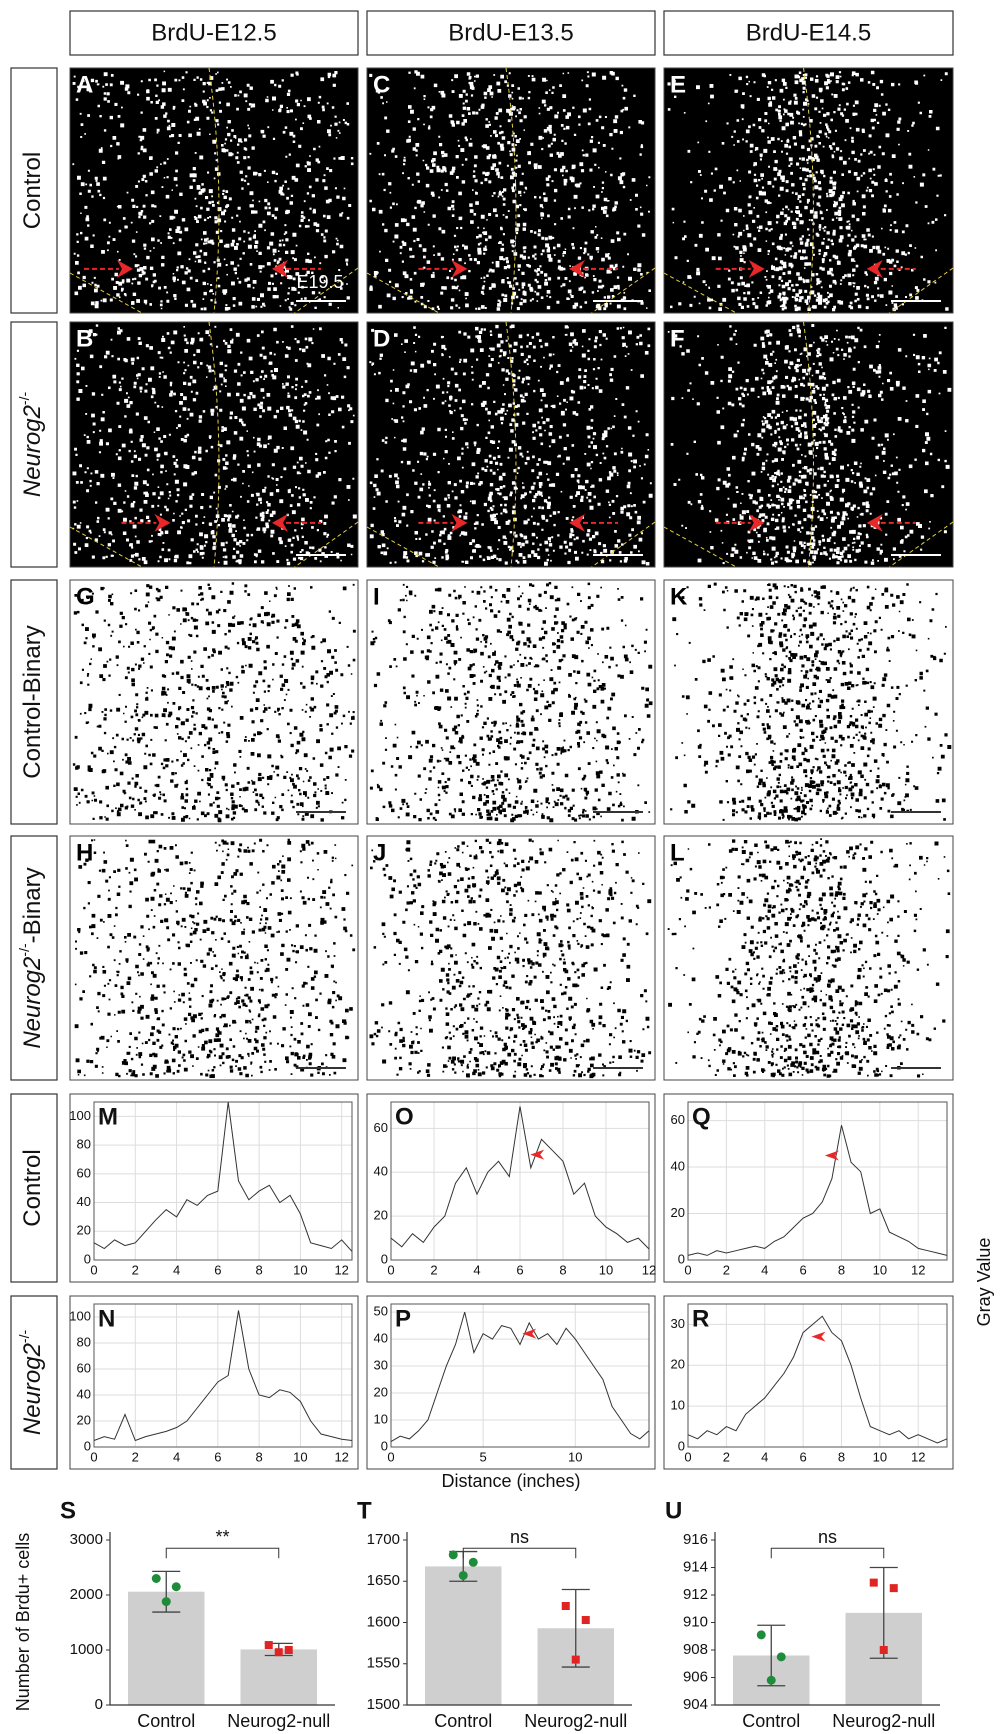  I want to click on panel-letter: M, so click(108, 1116).